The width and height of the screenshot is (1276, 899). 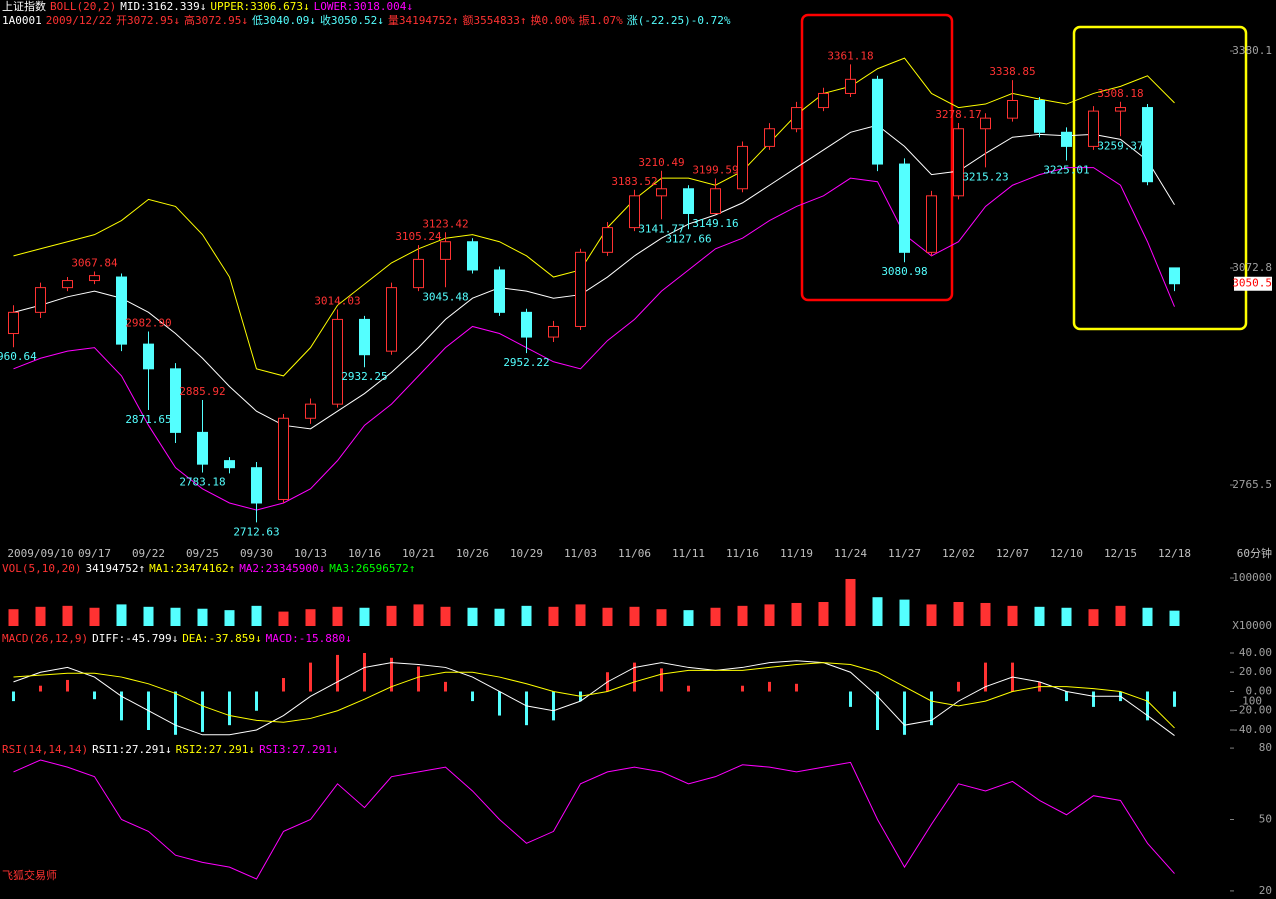 I want to click on high-label: 3338.85, so click(x=1012, y=71).